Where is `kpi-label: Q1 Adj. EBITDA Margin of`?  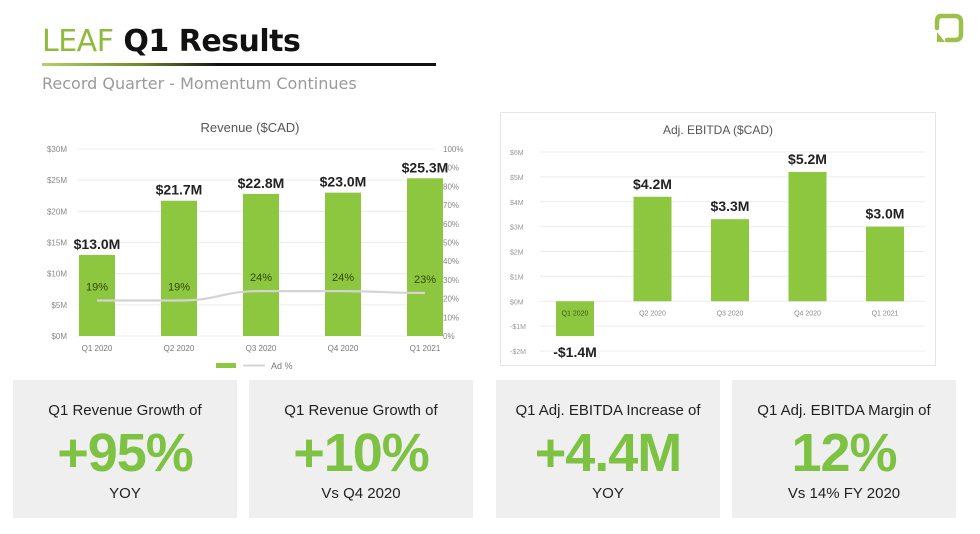 kpi-label: Q1 Adj. EBITDA Margin of is located at coordinates (844, 410).